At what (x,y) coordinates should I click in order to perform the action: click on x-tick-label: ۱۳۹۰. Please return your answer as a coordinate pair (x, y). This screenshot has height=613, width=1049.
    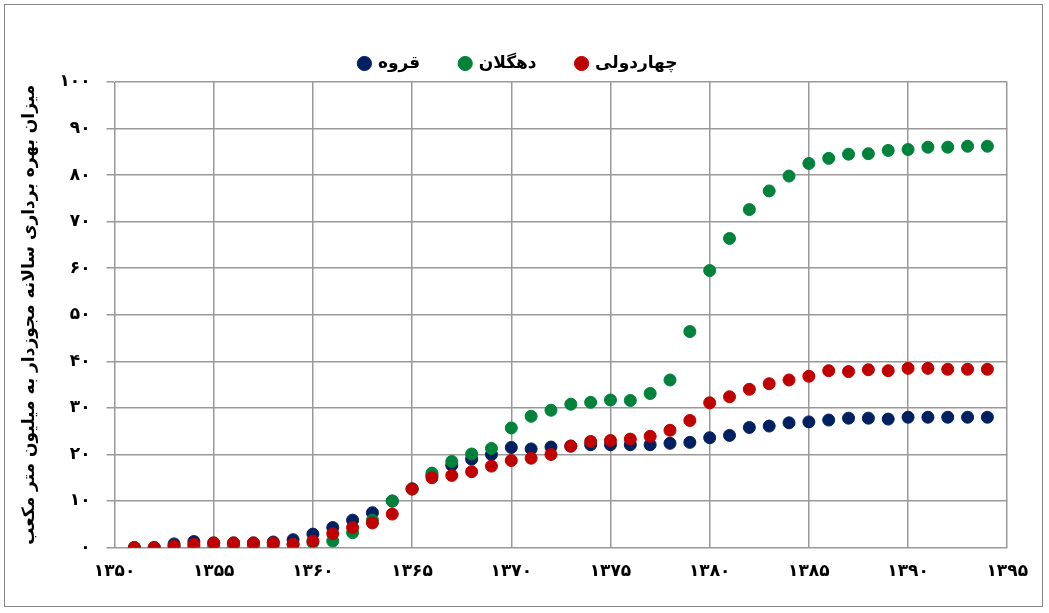
    Looking at the image, I should click on (908, 570).